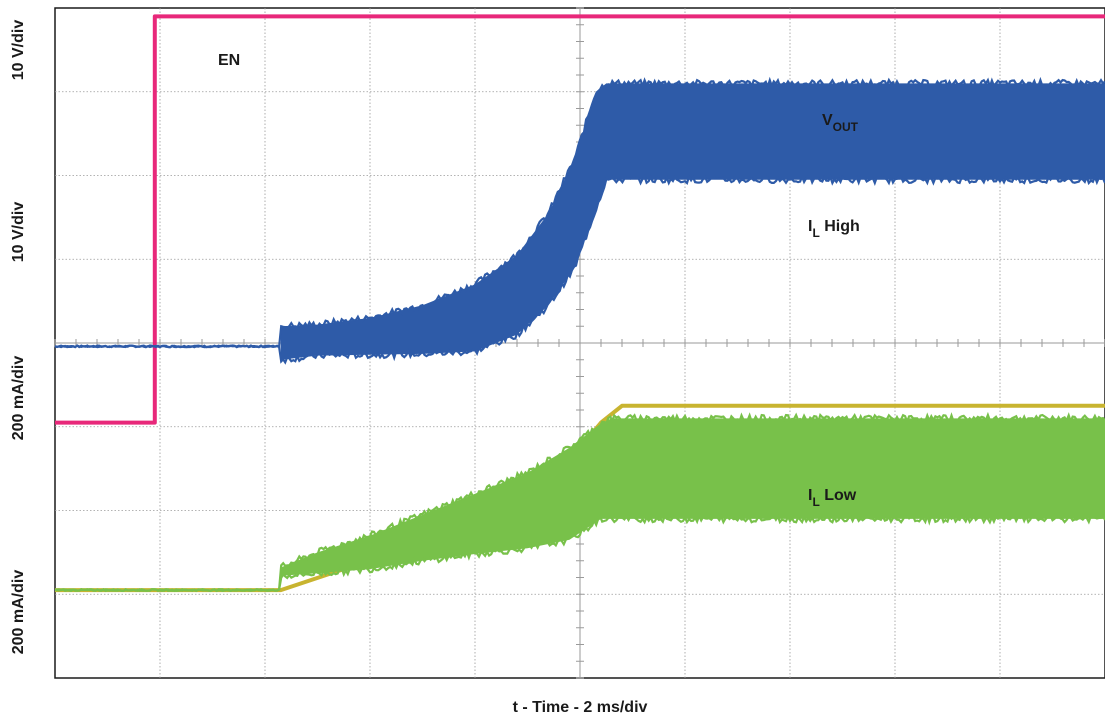  What do you see at coordinates (229, 60) in the screenshot?
I see `signal-label: EN` at bounding box center [229, 60].